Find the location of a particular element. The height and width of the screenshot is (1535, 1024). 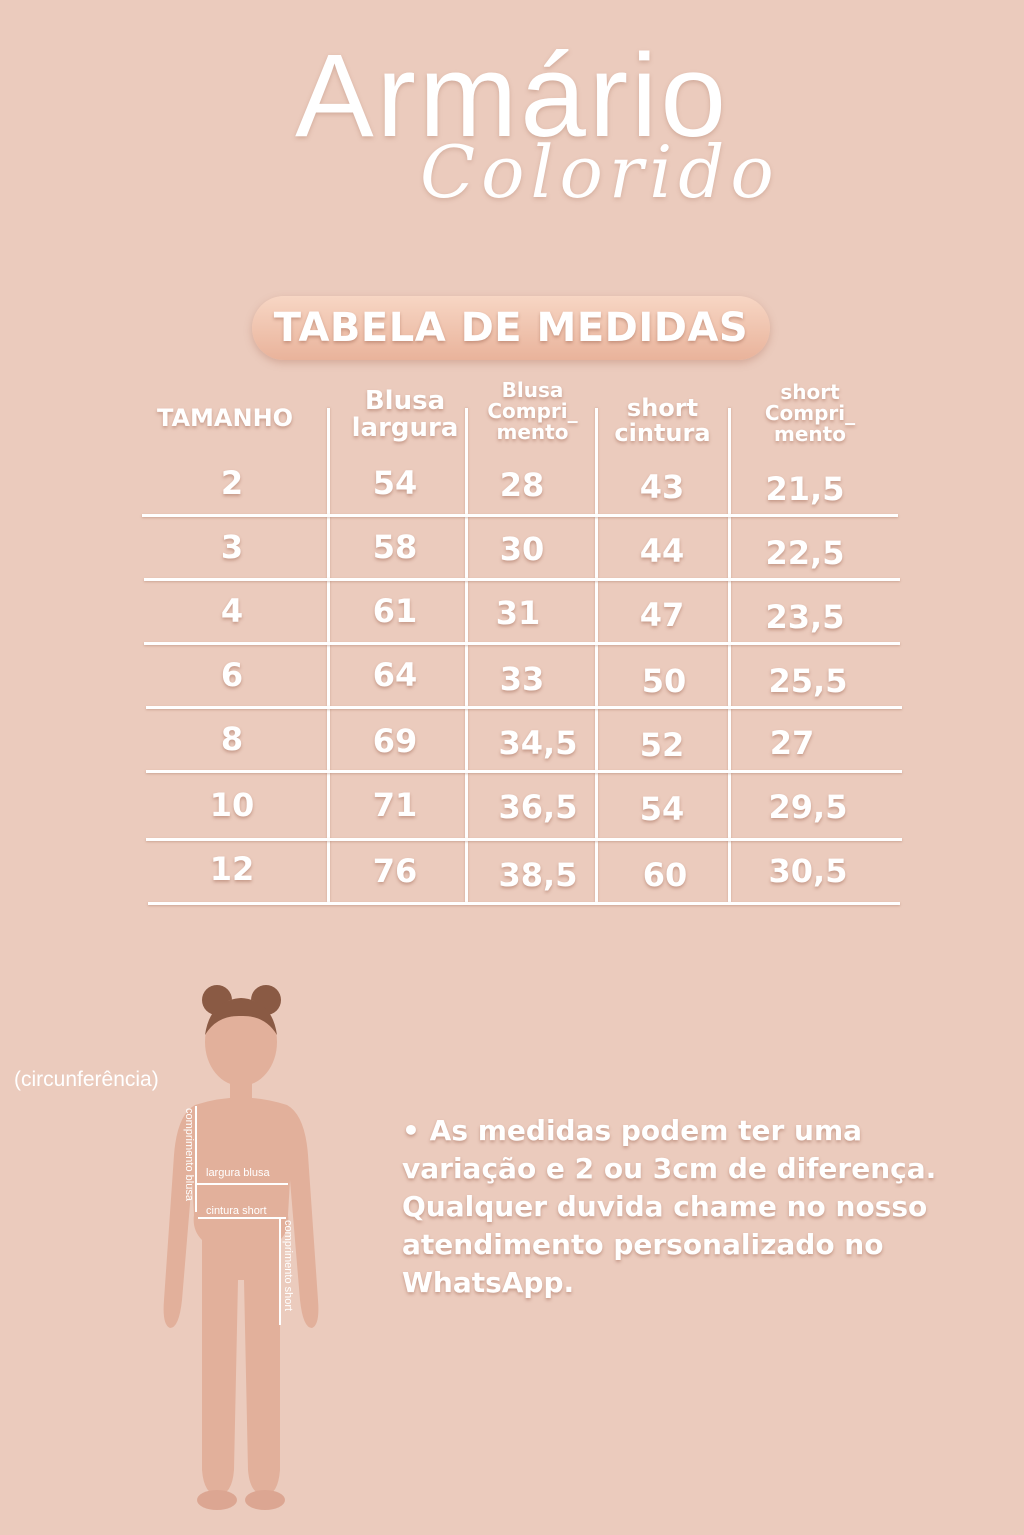

page-title: TABELA DE MEDIDAS is located at coordinates (511, 328).